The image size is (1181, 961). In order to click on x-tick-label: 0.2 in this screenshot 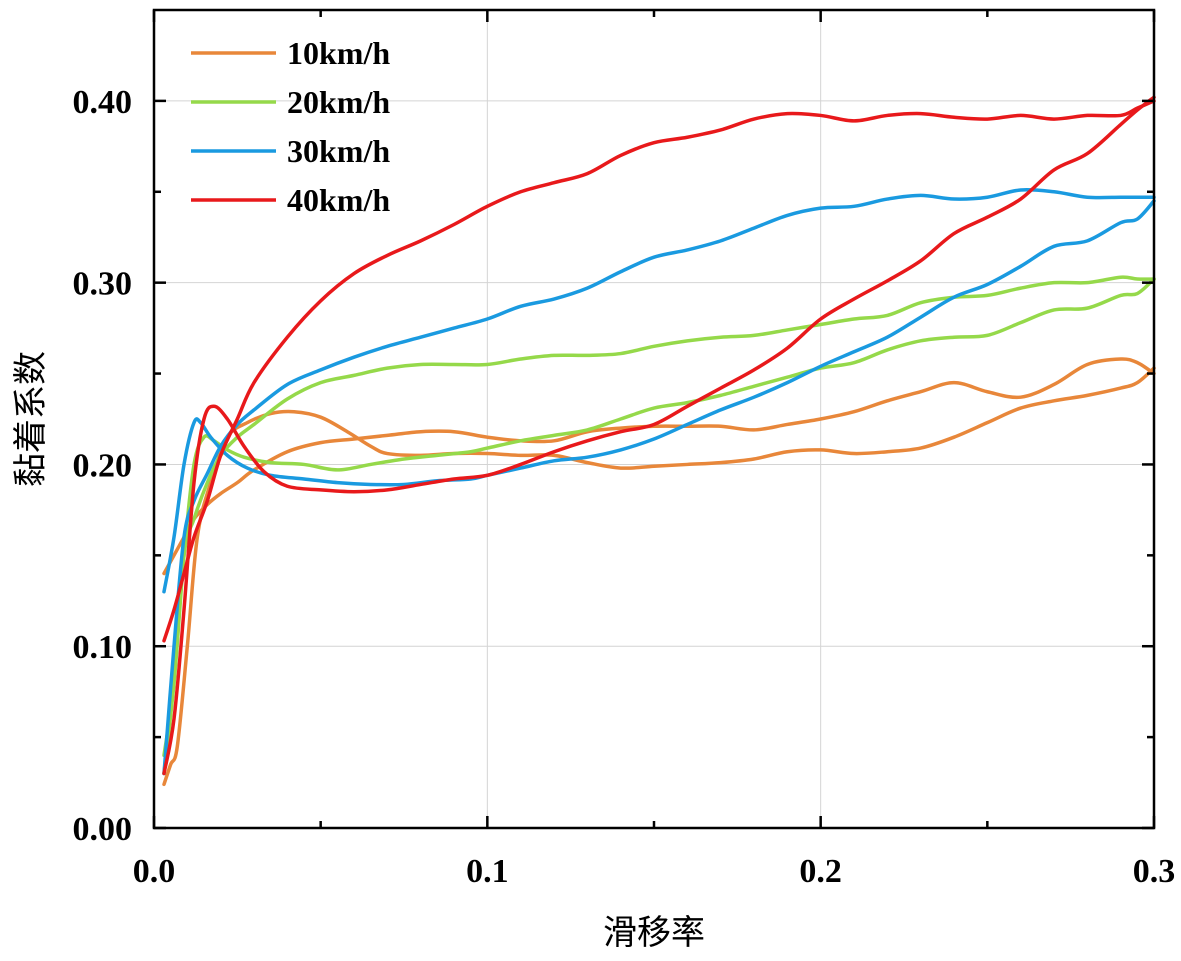, I will do `click(820, 871)`.